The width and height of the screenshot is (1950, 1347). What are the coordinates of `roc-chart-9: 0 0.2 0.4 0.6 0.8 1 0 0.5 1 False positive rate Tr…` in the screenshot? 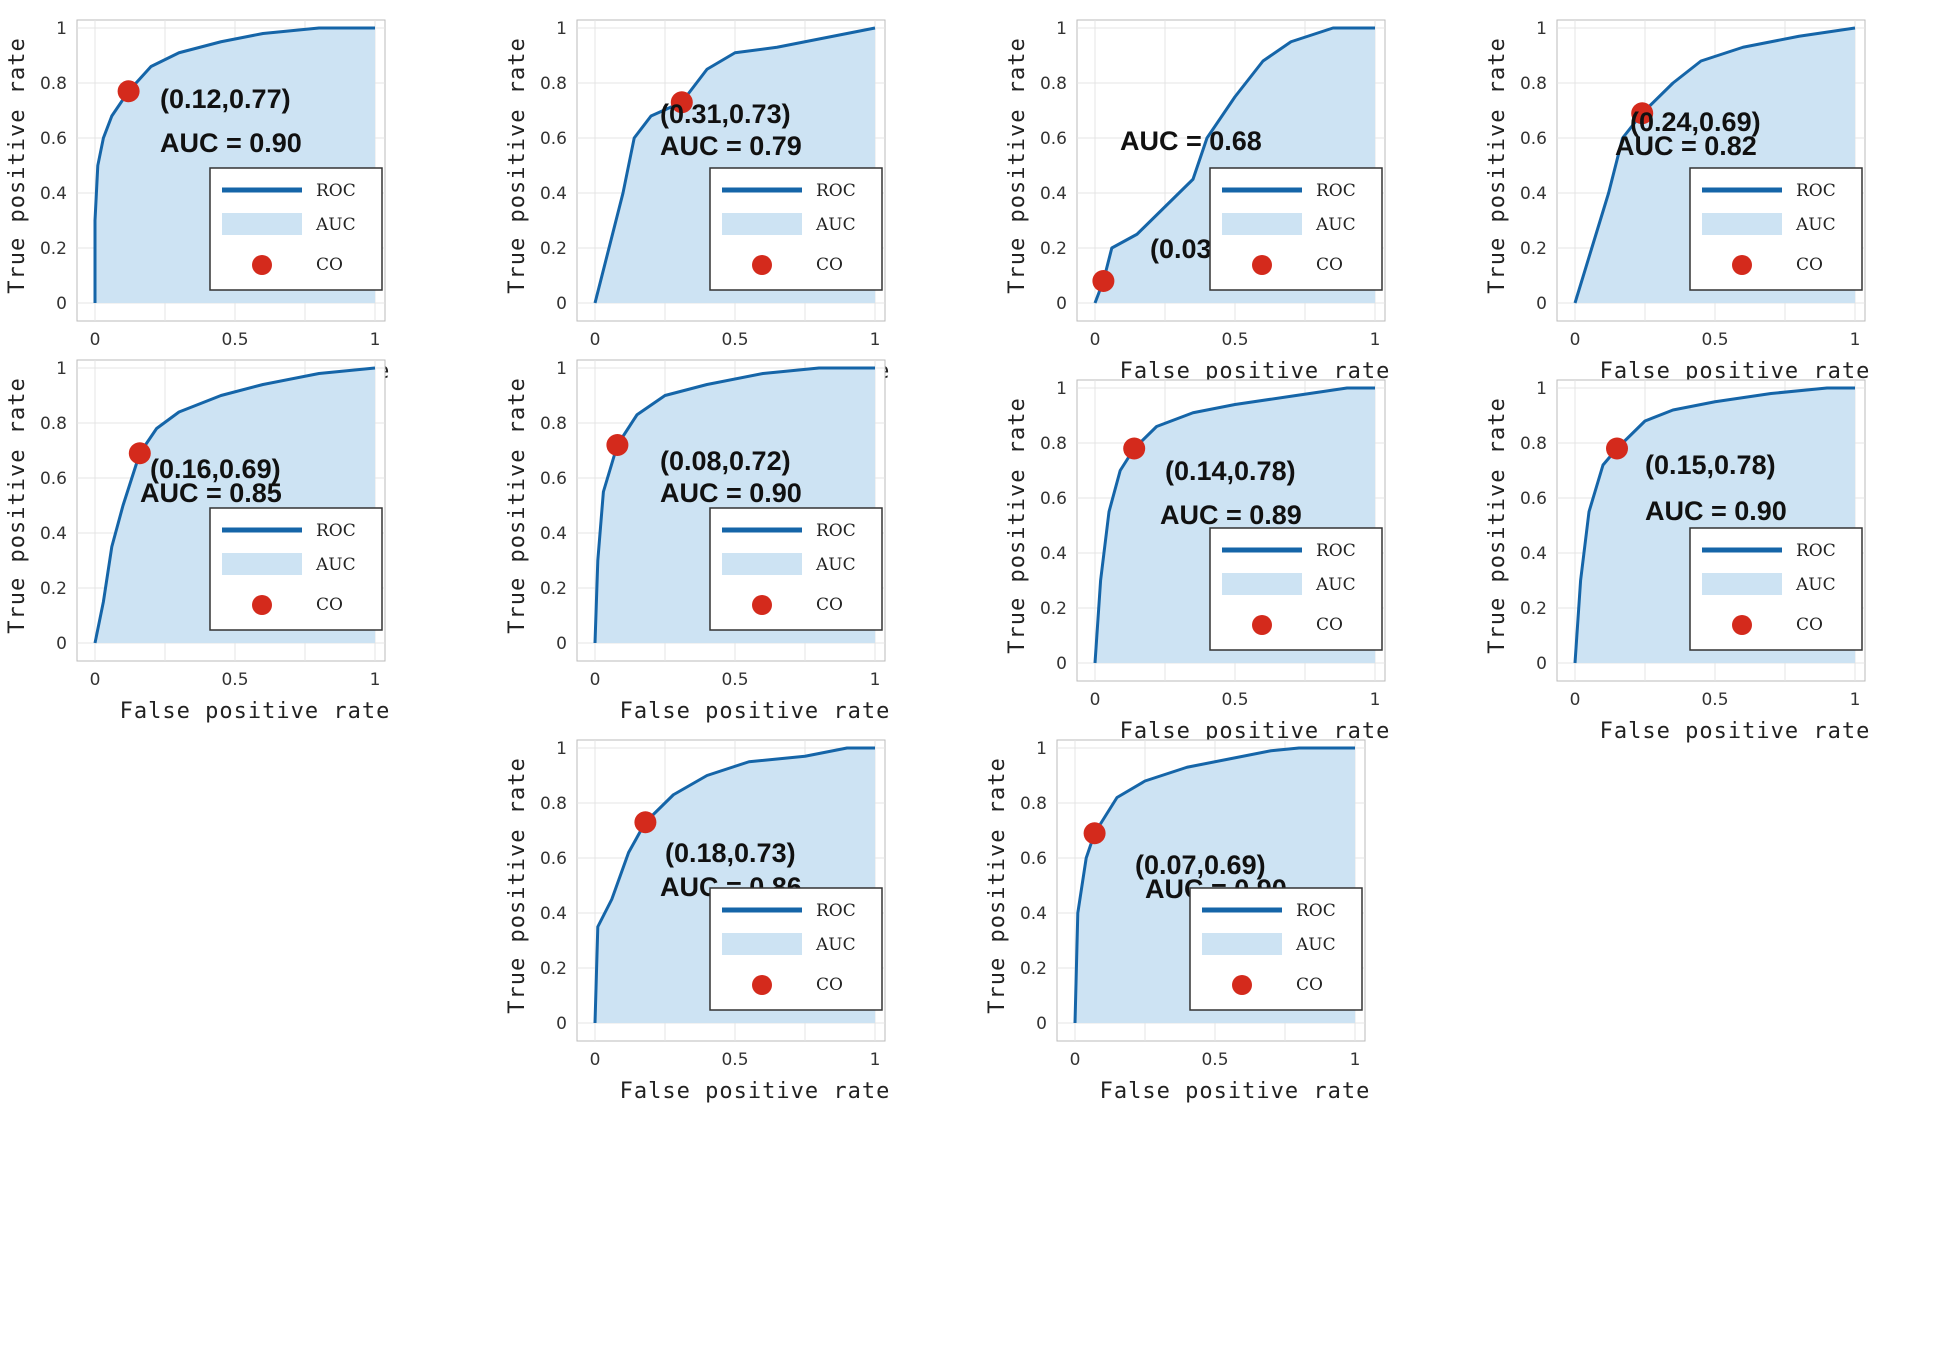 It's located at (697, 921).